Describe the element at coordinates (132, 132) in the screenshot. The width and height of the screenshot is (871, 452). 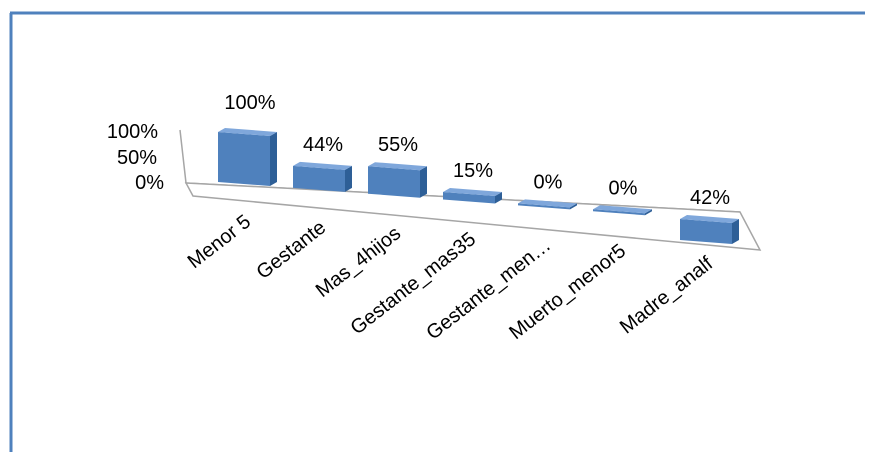
I see `y-tick-label: 100%` at that location.